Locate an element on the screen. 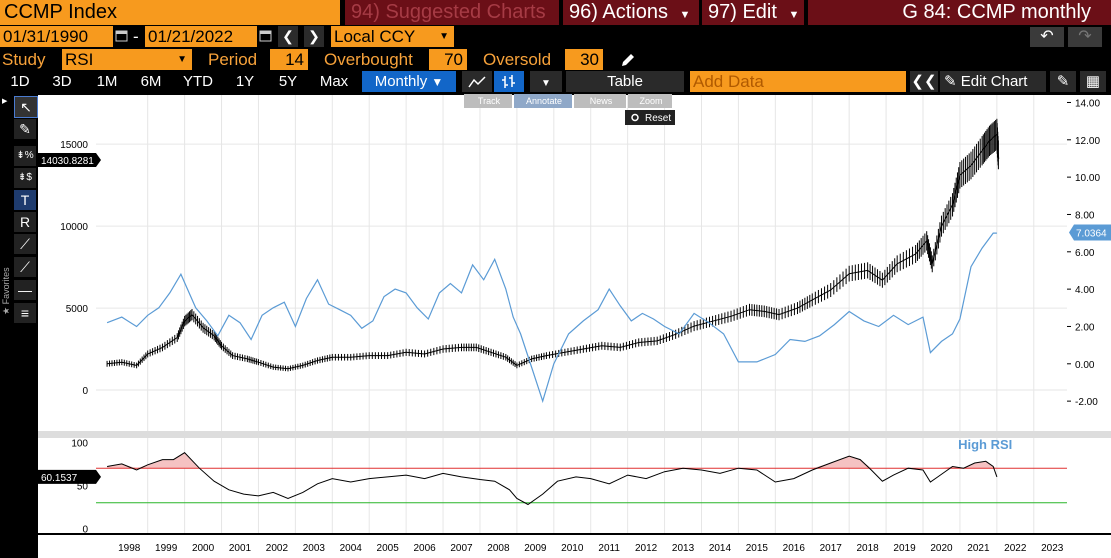  add-data-input: Add Data is located at coordinates (798, 81).